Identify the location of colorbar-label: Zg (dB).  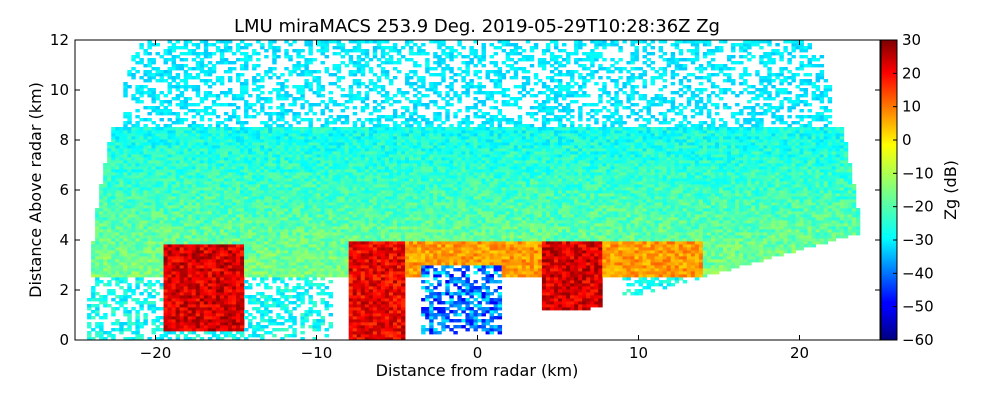
(950, 190).